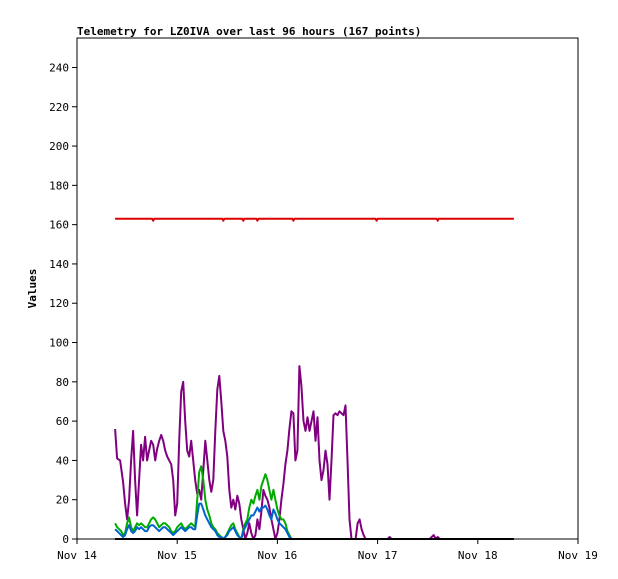 Image resolution: width=618 pixels, height=579 pixels. What do you see at coordinates (327, 550) in the screenshot?
I see `x-axis: Nov 14 Nov 15 Nov 16 Nov 17 Nov 18 Nov 19` at bounding box center [327, 550].